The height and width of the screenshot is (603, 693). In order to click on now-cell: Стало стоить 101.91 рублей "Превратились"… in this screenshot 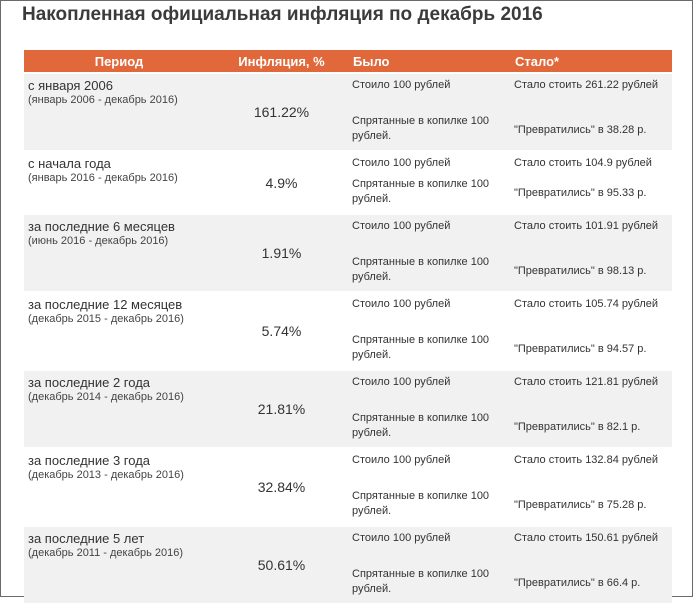, I will do `click(591, 252)`.